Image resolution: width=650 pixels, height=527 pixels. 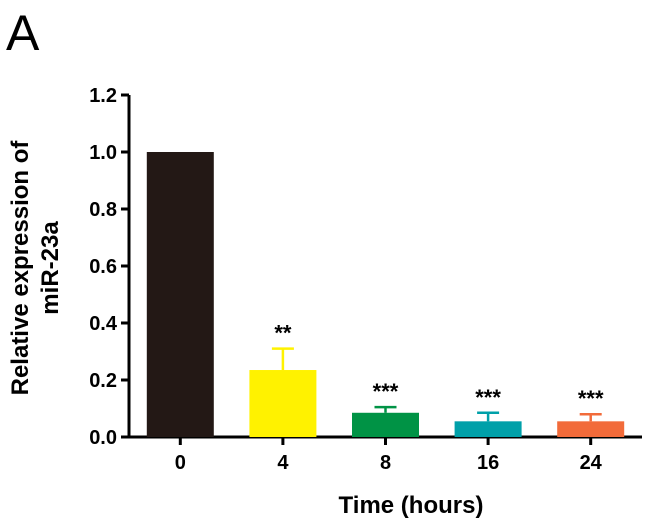 What do you see at coordinates (103, 267) in the screenshot?
I see `y-tick-label: 0.6` at bounding box center [103, 267].